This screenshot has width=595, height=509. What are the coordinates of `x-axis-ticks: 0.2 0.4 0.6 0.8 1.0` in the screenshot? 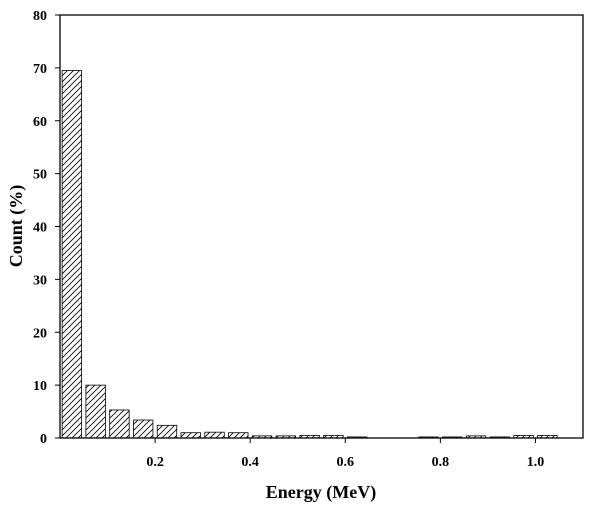 It's located at (345, 454).